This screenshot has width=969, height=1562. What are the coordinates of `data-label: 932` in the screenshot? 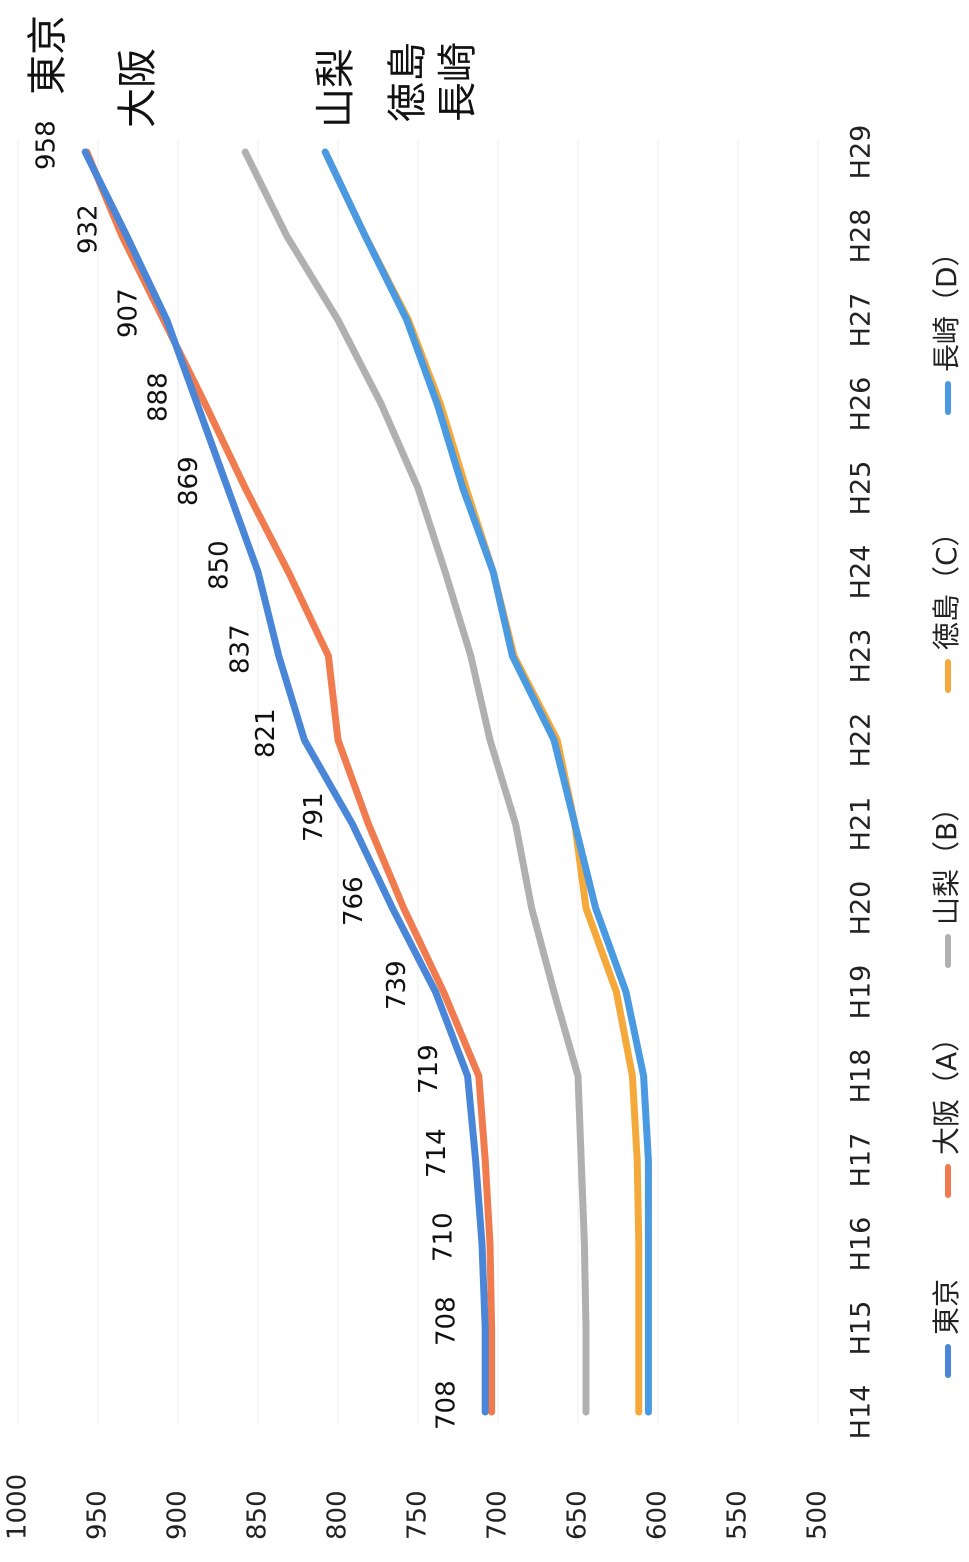 It's located at (88, 229).